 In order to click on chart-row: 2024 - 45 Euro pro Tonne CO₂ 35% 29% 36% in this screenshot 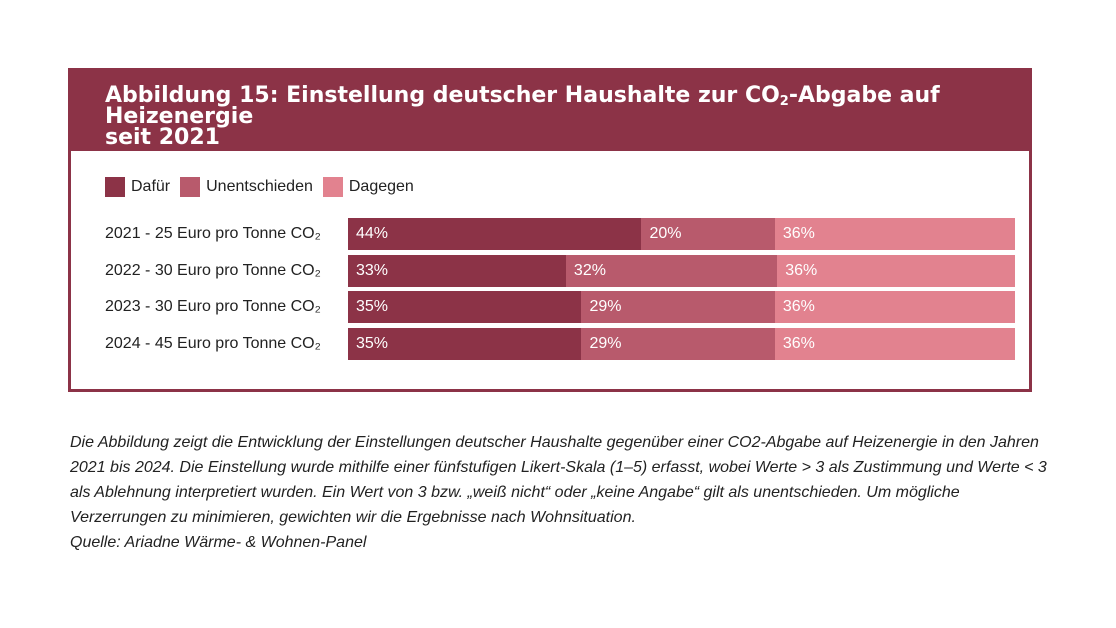, I will do `click(550, 343)`.